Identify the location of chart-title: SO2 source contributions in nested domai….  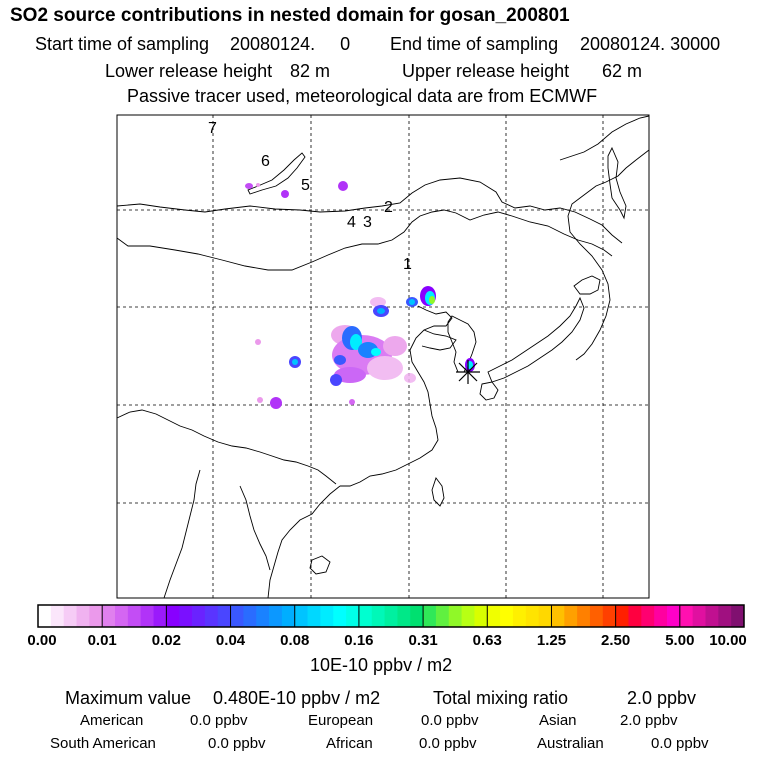
(290, 15).